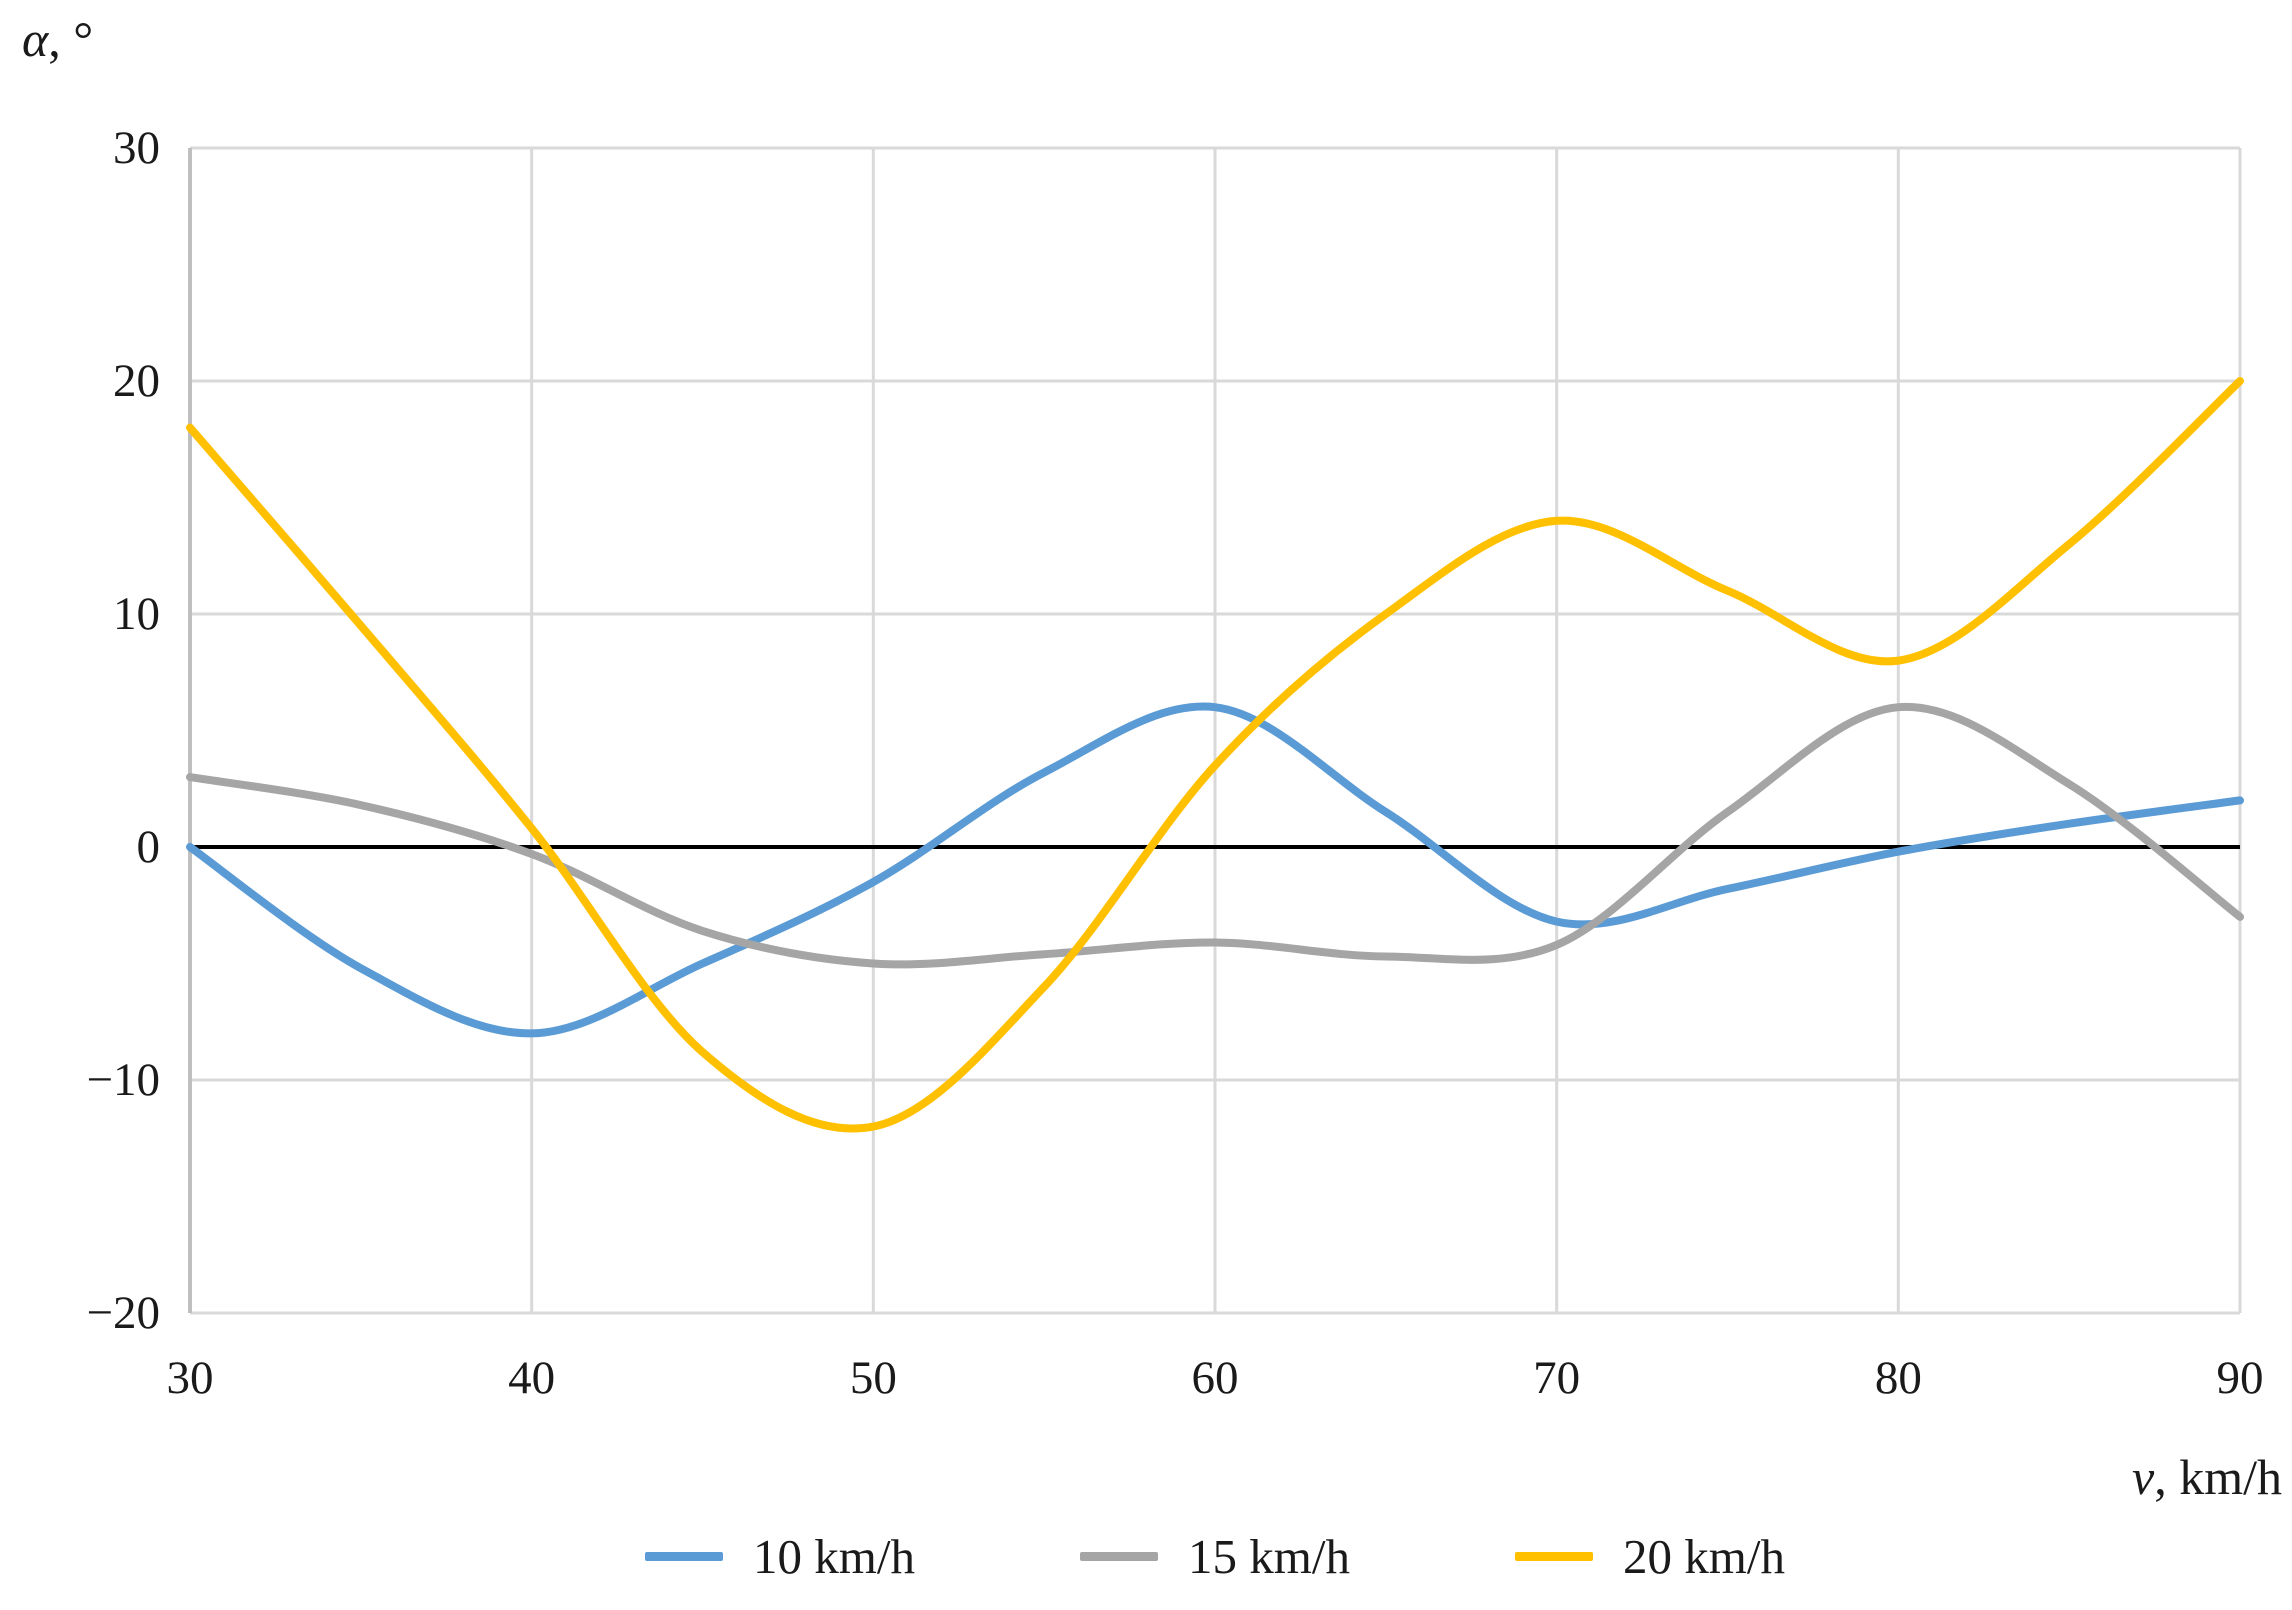 The image size is (2292, 1610). Describe the element at coordinates (123, 1313) in the screenshot. I see `y-tick-label: −20` at that location.